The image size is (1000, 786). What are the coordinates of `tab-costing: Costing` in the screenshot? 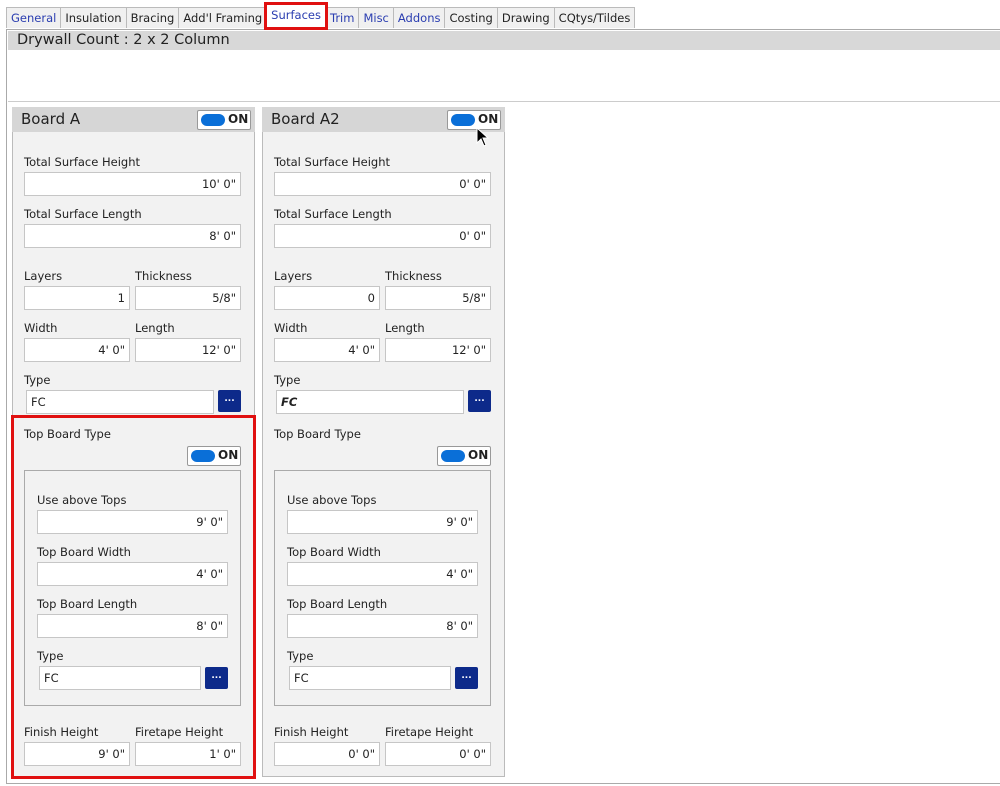 It's located at (471, 17).